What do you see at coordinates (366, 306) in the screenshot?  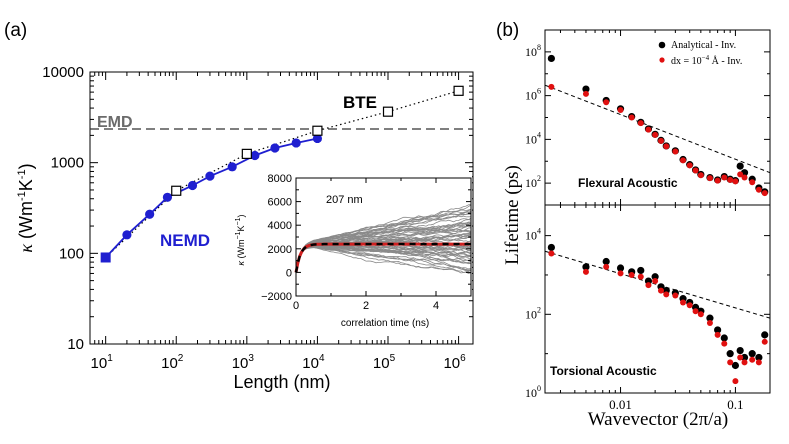 I see `inset-x-tick-label: 2` at bounding box center [366, 306].